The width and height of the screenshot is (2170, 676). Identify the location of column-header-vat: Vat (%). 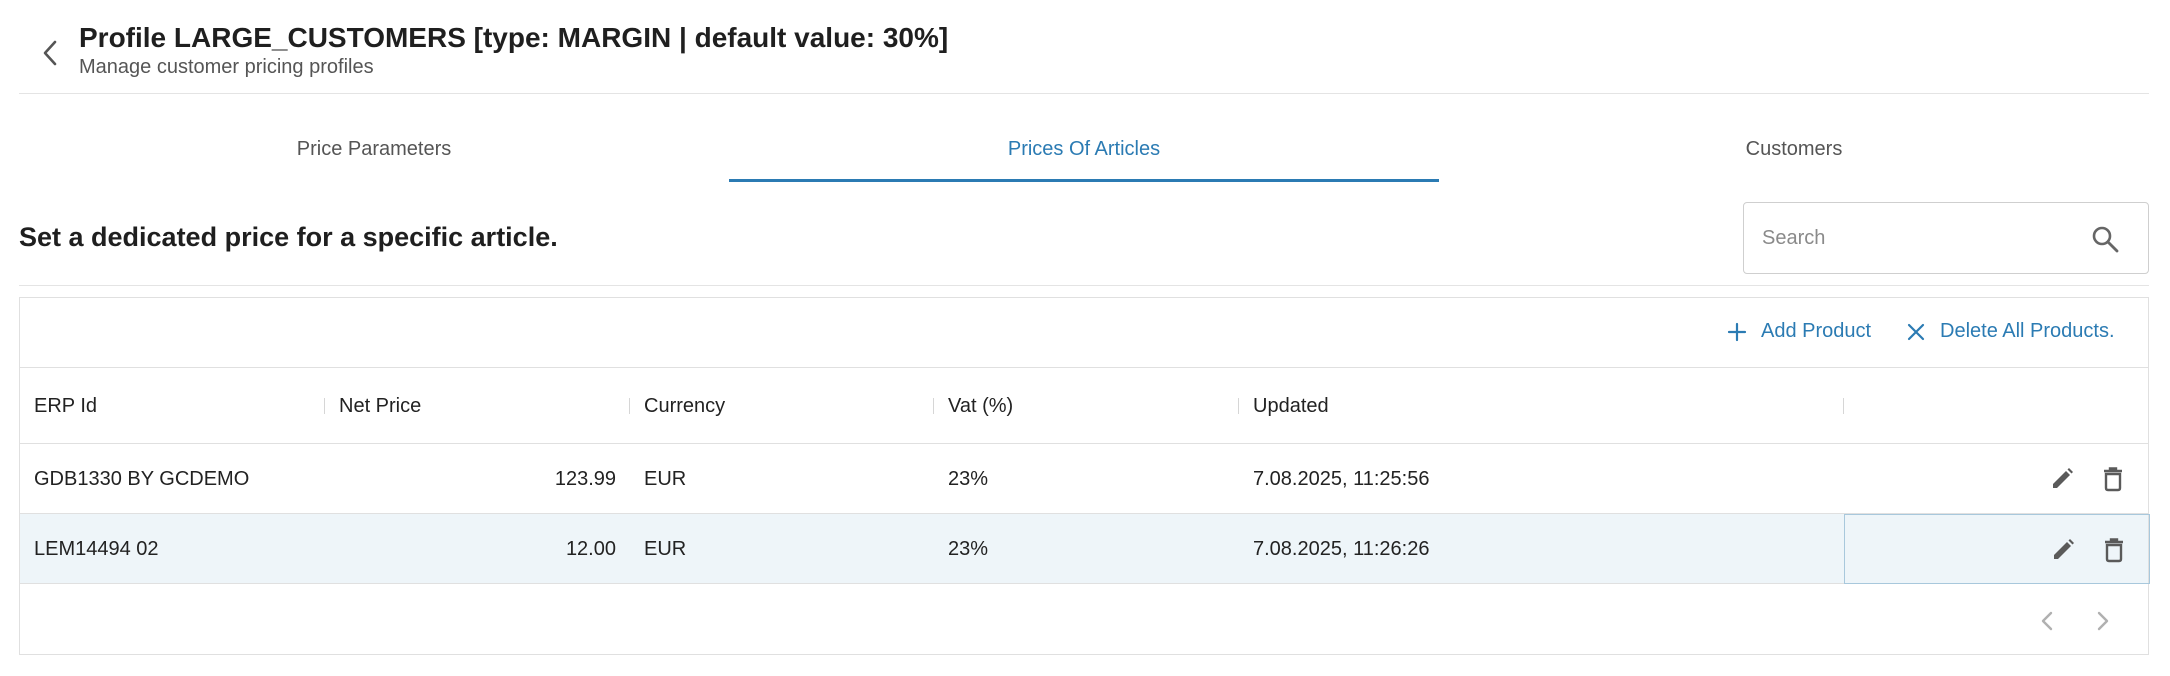
(1086, 406).